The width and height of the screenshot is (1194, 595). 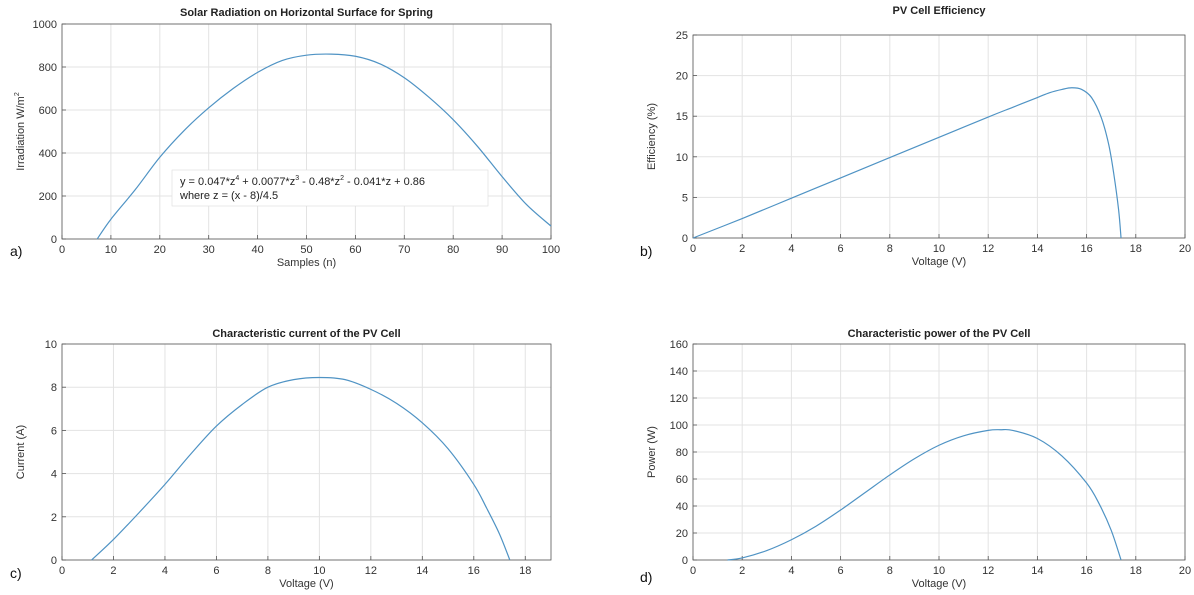 I want to click on equation-term: y = 0.047*z, so click(x=207, y=182).